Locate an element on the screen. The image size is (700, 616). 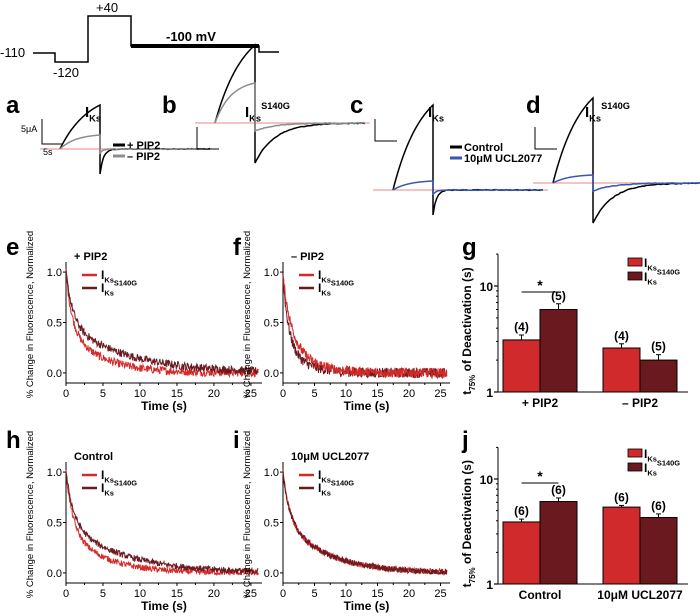
n-label: (4) is located at coordinates (521, 327).